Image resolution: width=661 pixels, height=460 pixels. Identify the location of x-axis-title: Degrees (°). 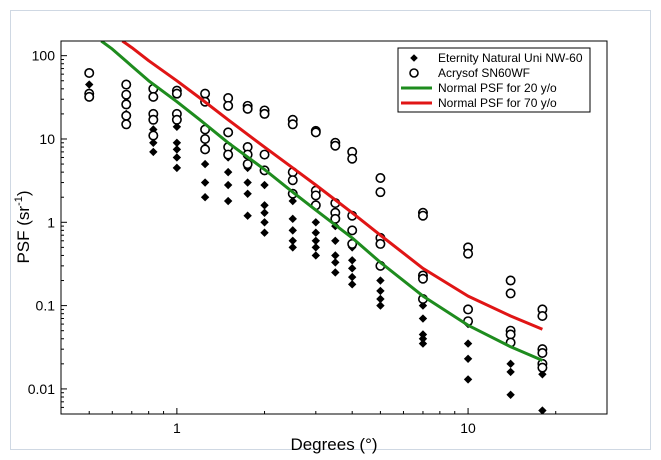
(333, 444).